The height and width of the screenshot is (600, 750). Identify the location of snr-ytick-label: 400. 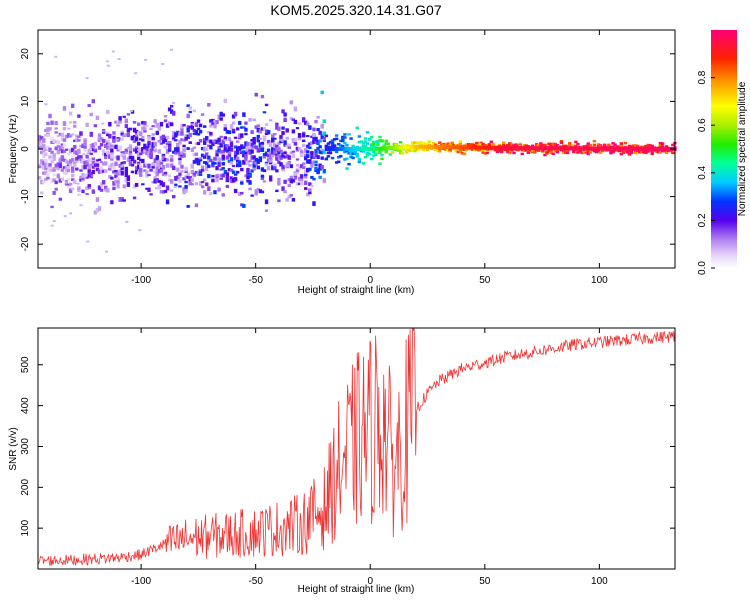
(25, 405).